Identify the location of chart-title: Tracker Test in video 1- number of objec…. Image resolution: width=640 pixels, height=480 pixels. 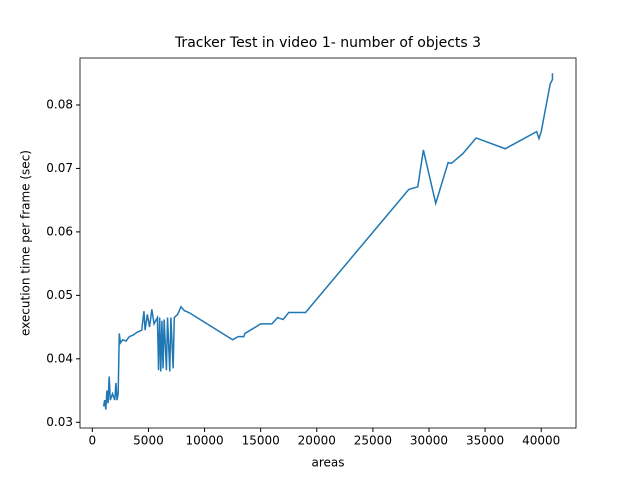
(327, 43).